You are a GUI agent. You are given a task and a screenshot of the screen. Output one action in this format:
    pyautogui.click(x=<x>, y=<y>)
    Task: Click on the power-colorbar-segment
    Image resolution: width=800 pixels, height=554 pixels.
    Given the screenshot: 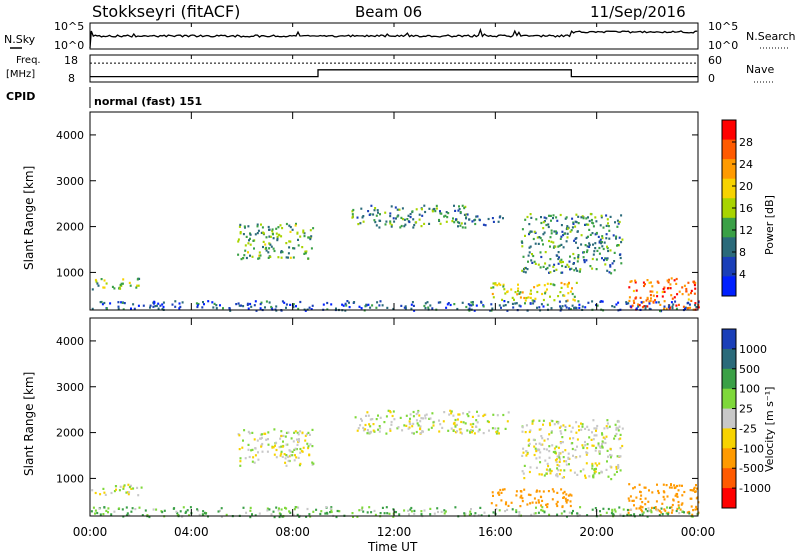 What is the action you would take?
    pyautogui.click(x=729, y=169)
    